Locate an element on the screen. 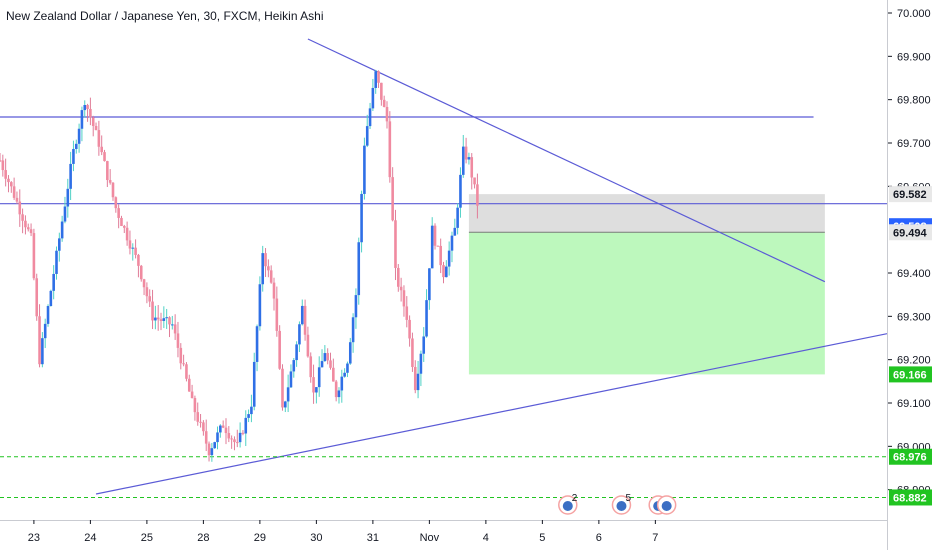  event-marker-dot is located at coordinates (567, 506).